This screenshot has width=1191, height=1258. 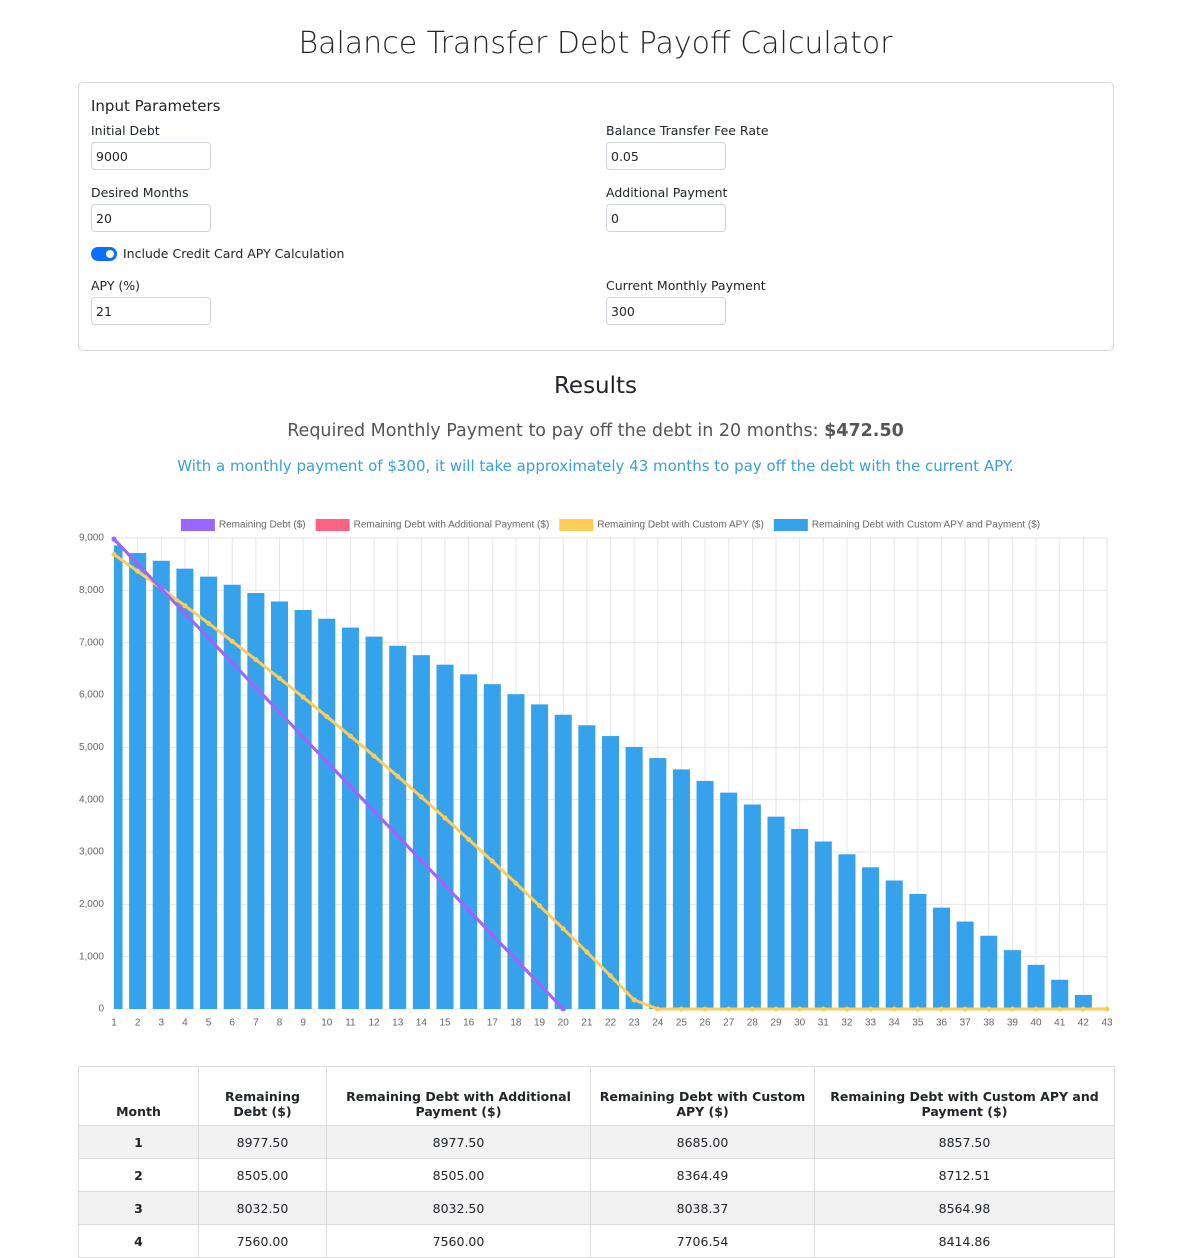 What do you see at coordinates (635, 1023) in the screenshot?
I see `x-tick-label: 23` at bounding box center [635, 1023].